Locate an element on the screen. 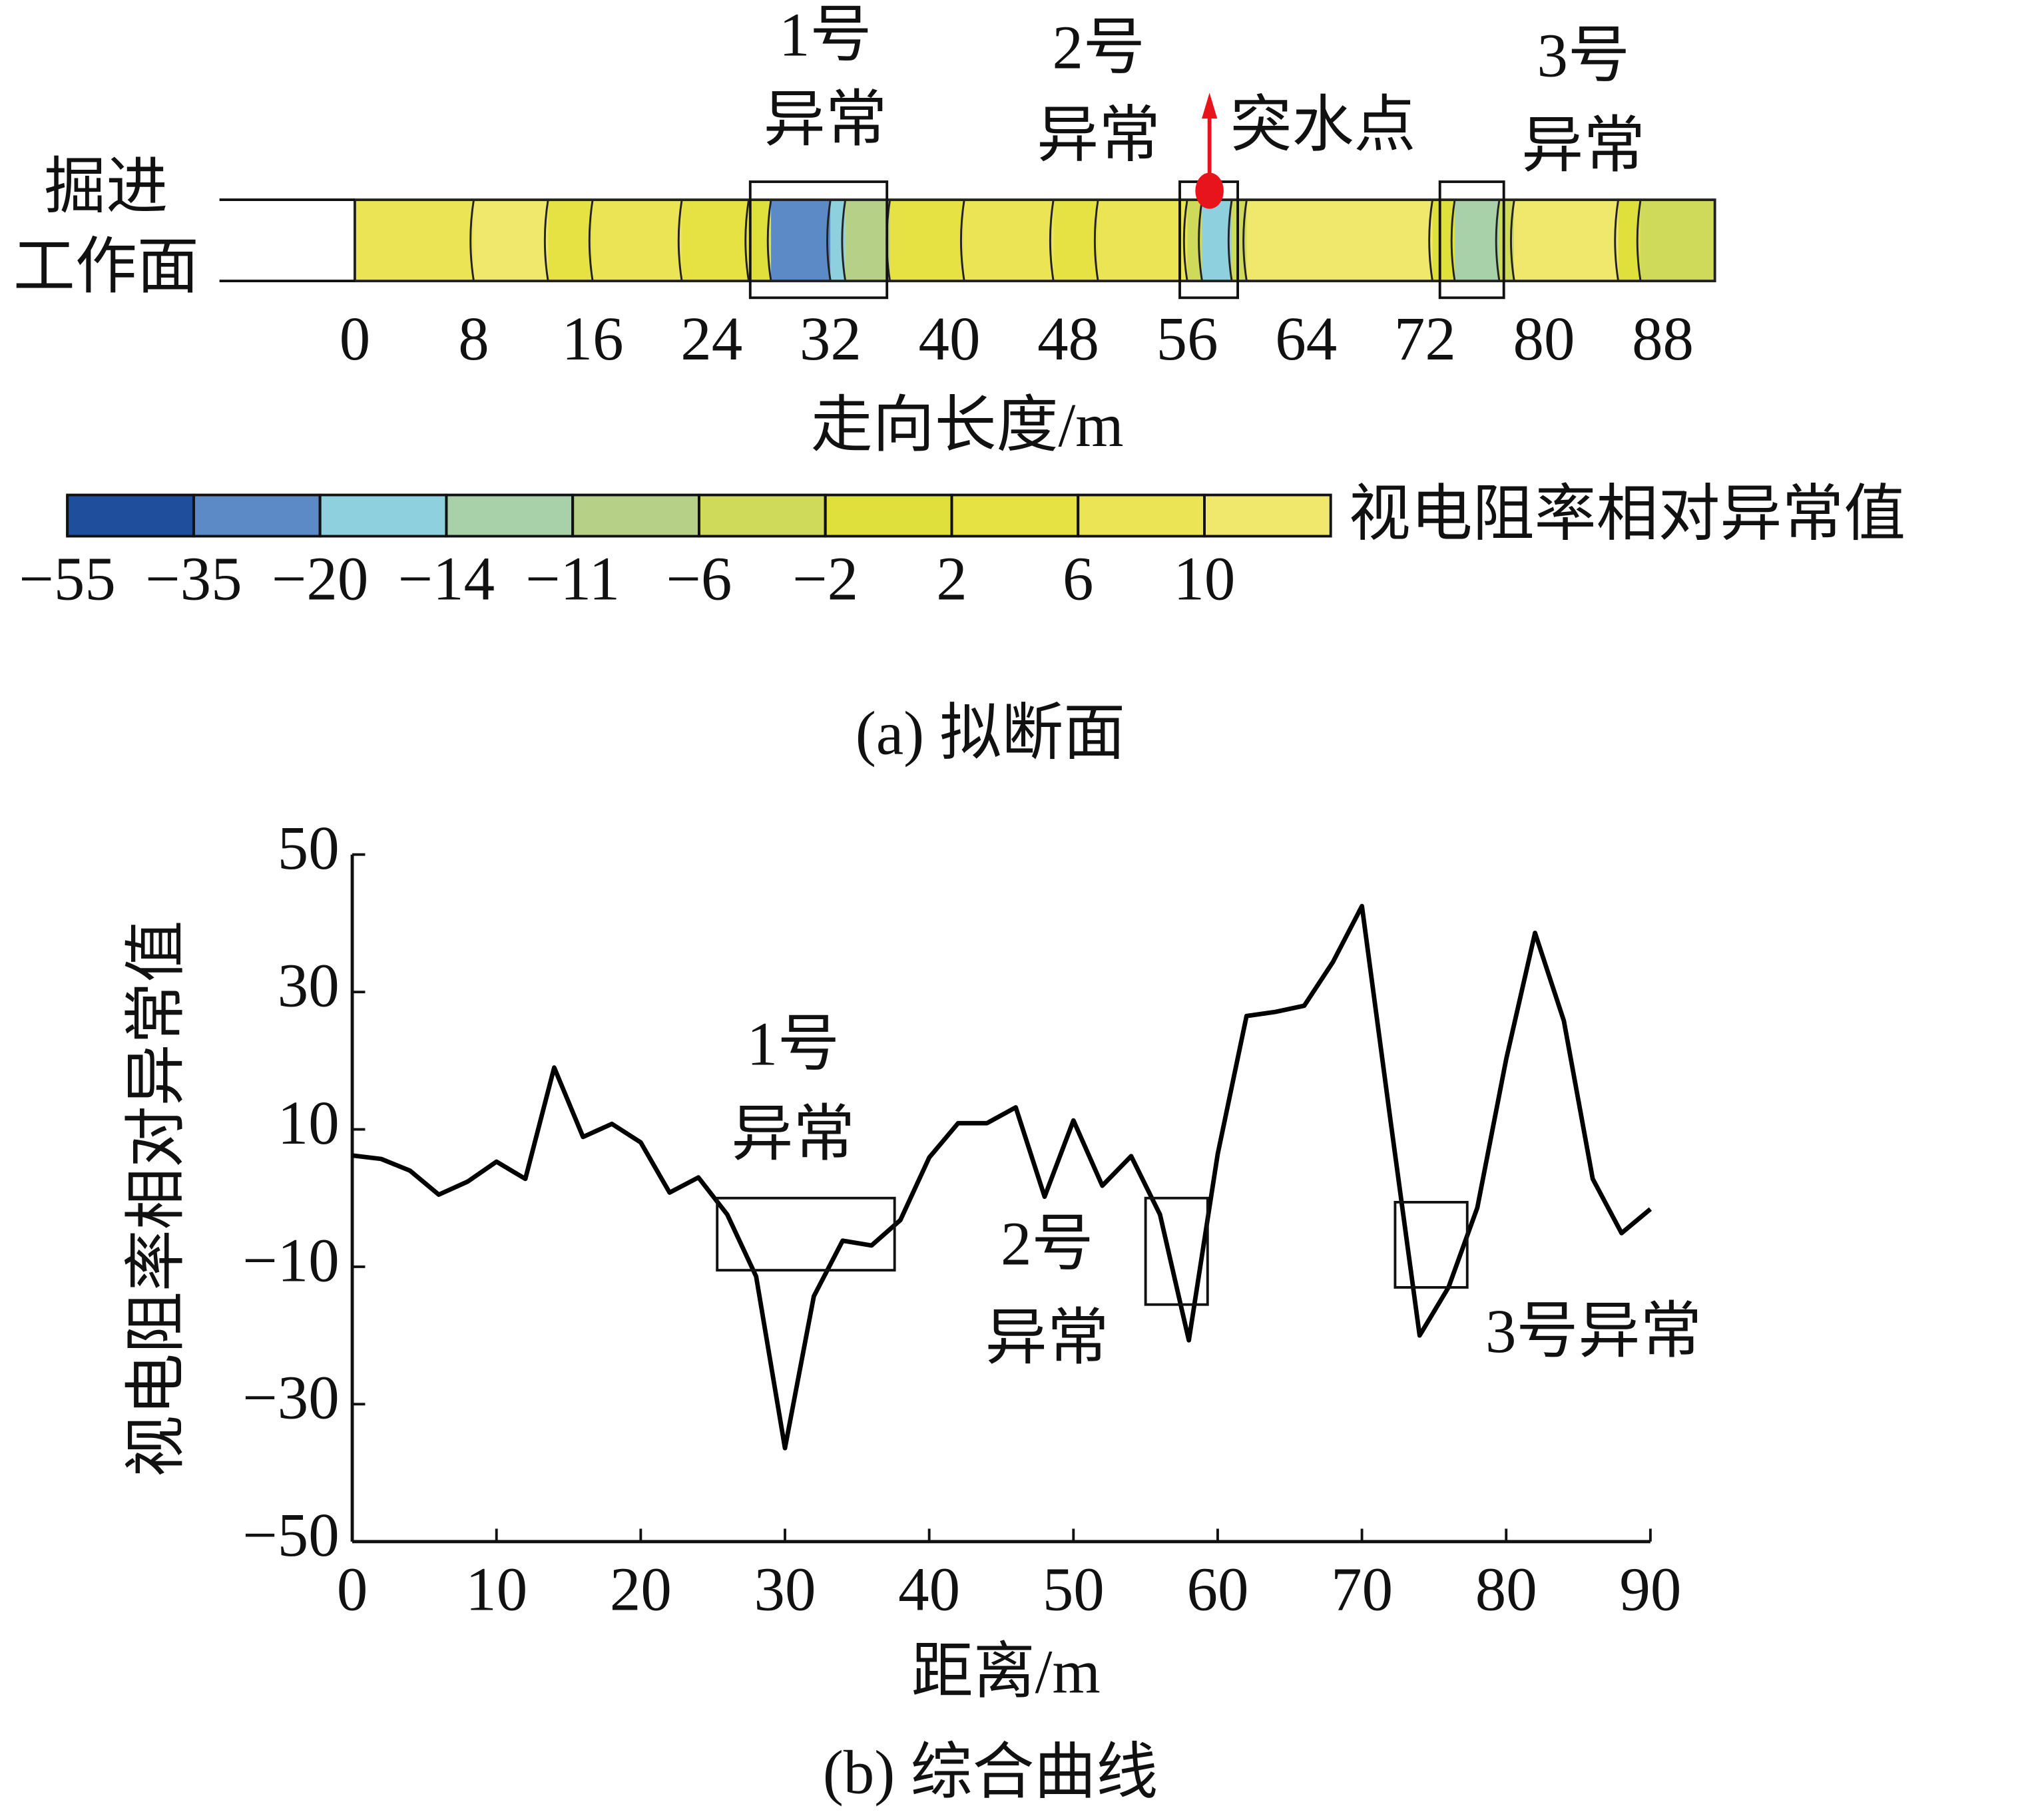  colorbar-tick-label: 10 is located at coordinates (1204, 579).